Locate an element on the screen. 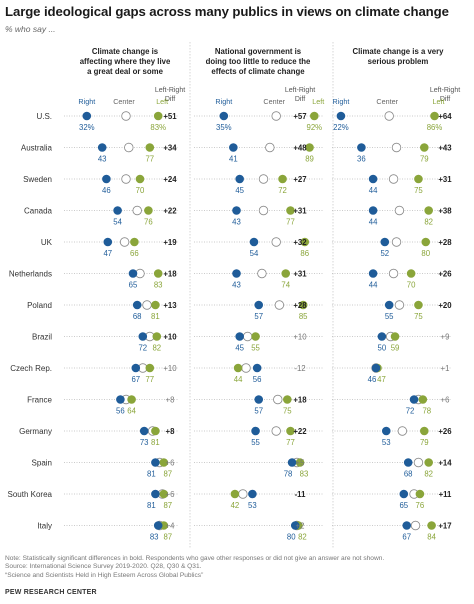 The height and width of the screenshot is (604, 474). left-value-label: 87 is located at coordinates (167, 537).